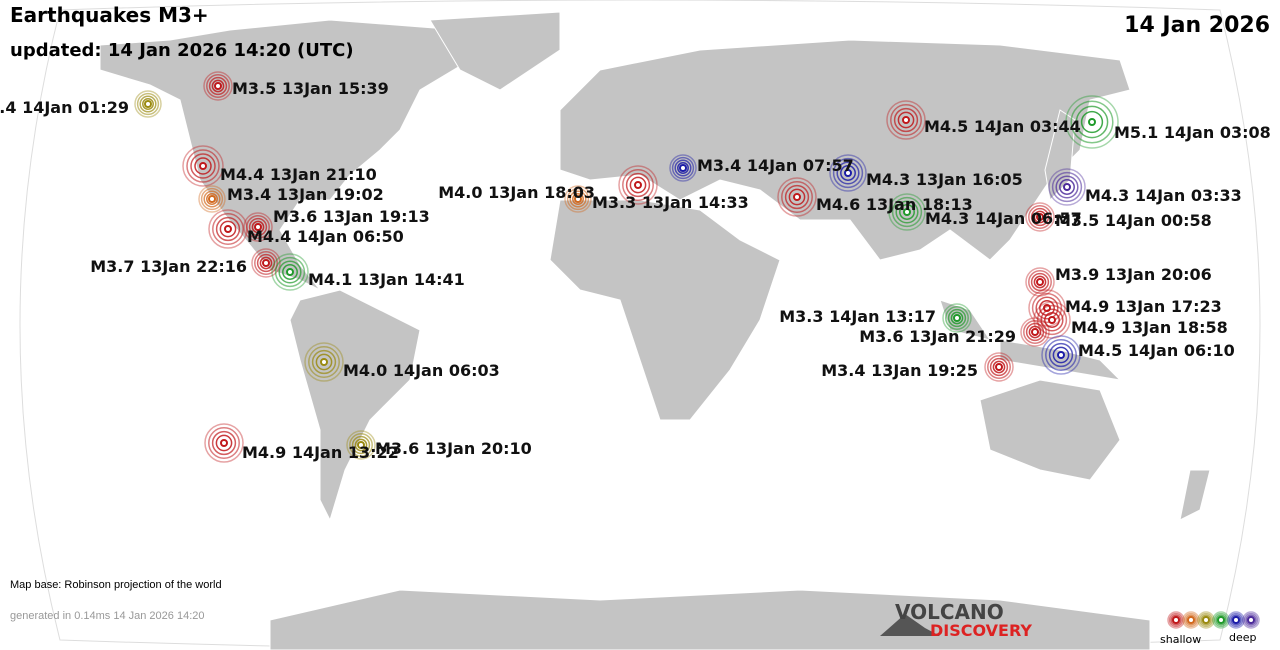 The image size is (1280, 650). What do you see at coordinates (899, 370) in the screenshot?
I see `quake-label: M3.4 13Jan 19:25` at bounding box center [899, 370].